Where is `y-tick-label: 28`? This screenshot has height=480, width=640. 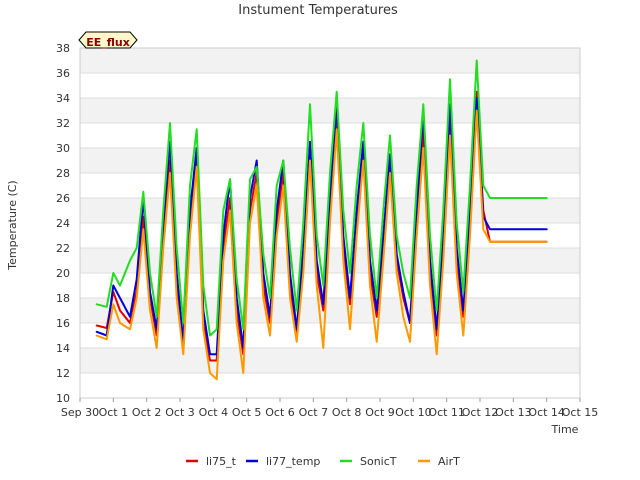 y-tick-label: 28 is located at coordinates (63, 173).